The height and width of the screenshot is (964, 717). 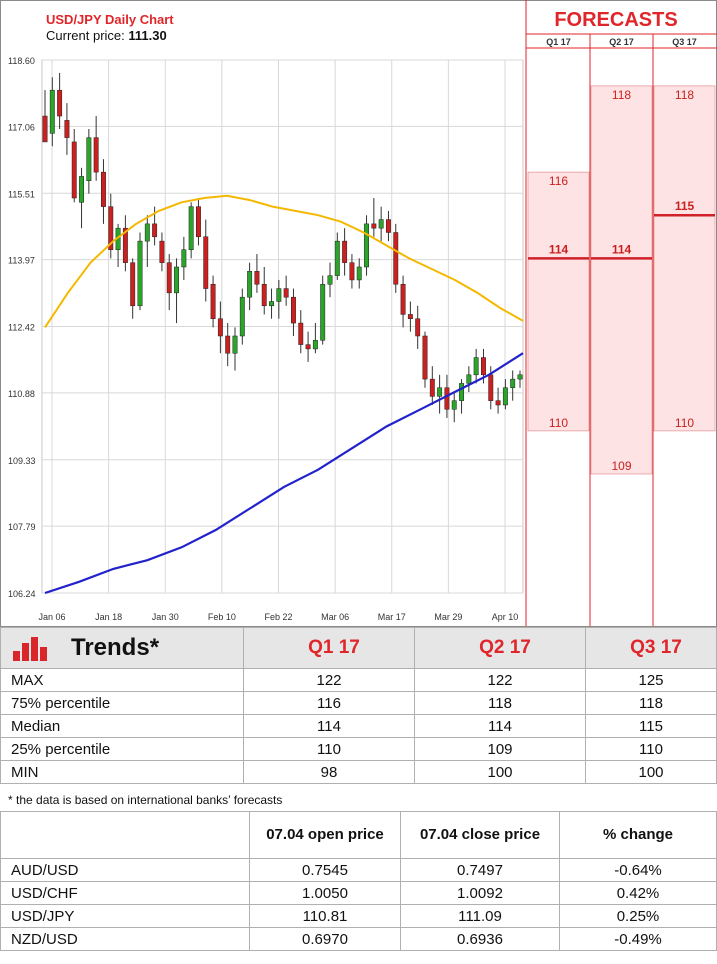 What do you see at coordinates (558, 42) in the screenshot?
I see `forecast-column-label: Q1 17` at bounding box center [558, 42].